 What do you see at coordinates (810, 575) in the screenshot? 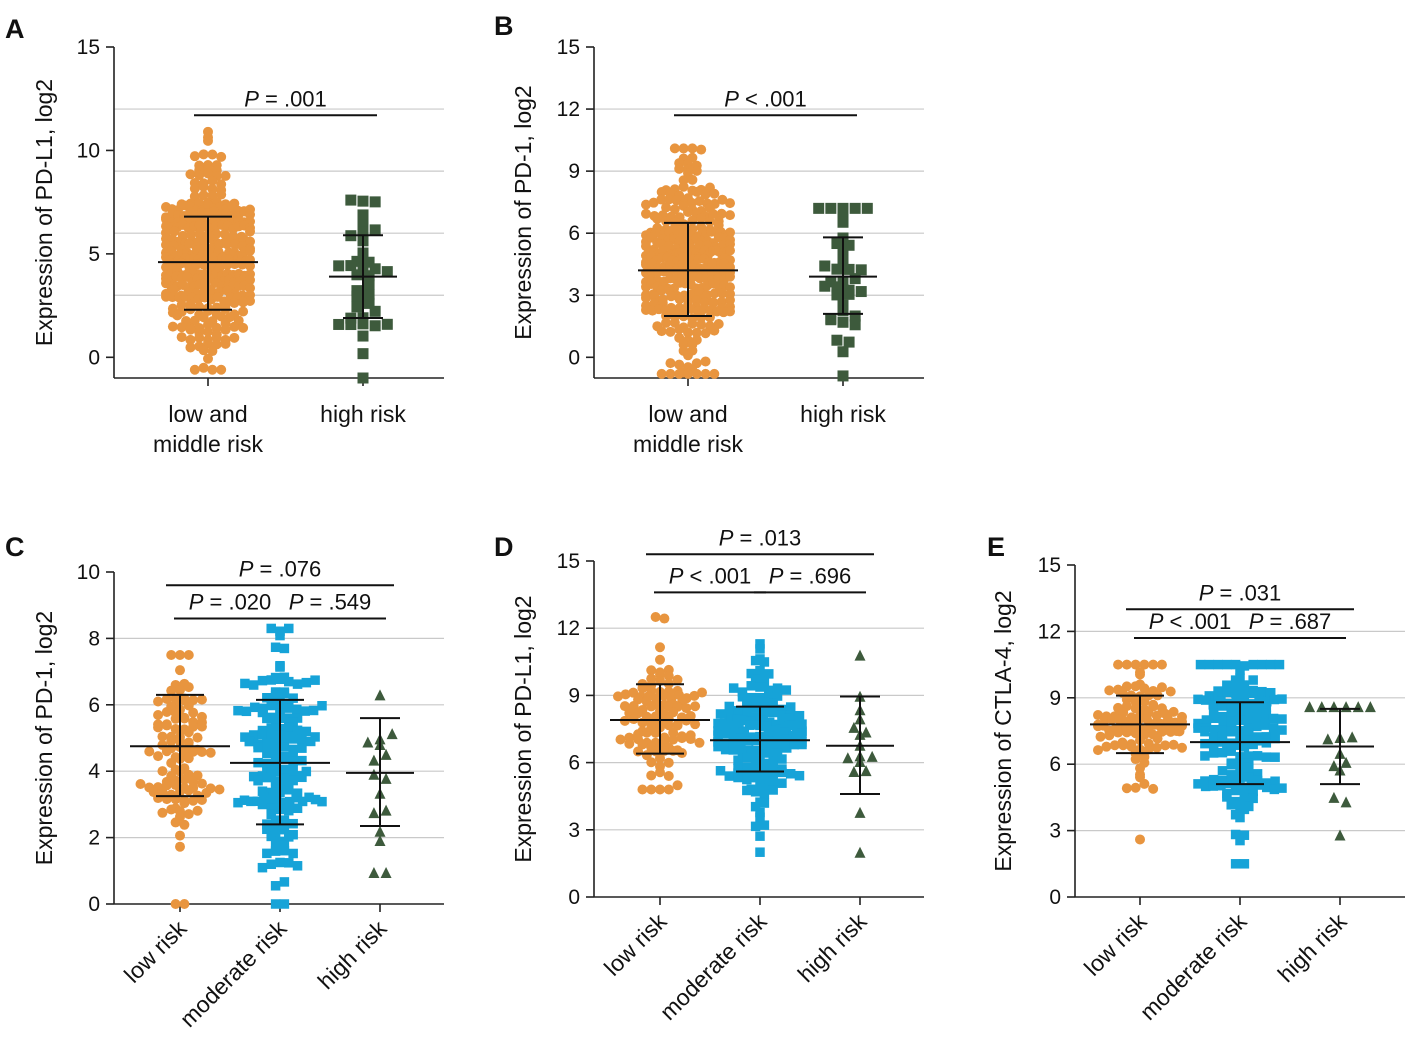
I see `p-value-label: P = .696` at bounding box center [810, 575].